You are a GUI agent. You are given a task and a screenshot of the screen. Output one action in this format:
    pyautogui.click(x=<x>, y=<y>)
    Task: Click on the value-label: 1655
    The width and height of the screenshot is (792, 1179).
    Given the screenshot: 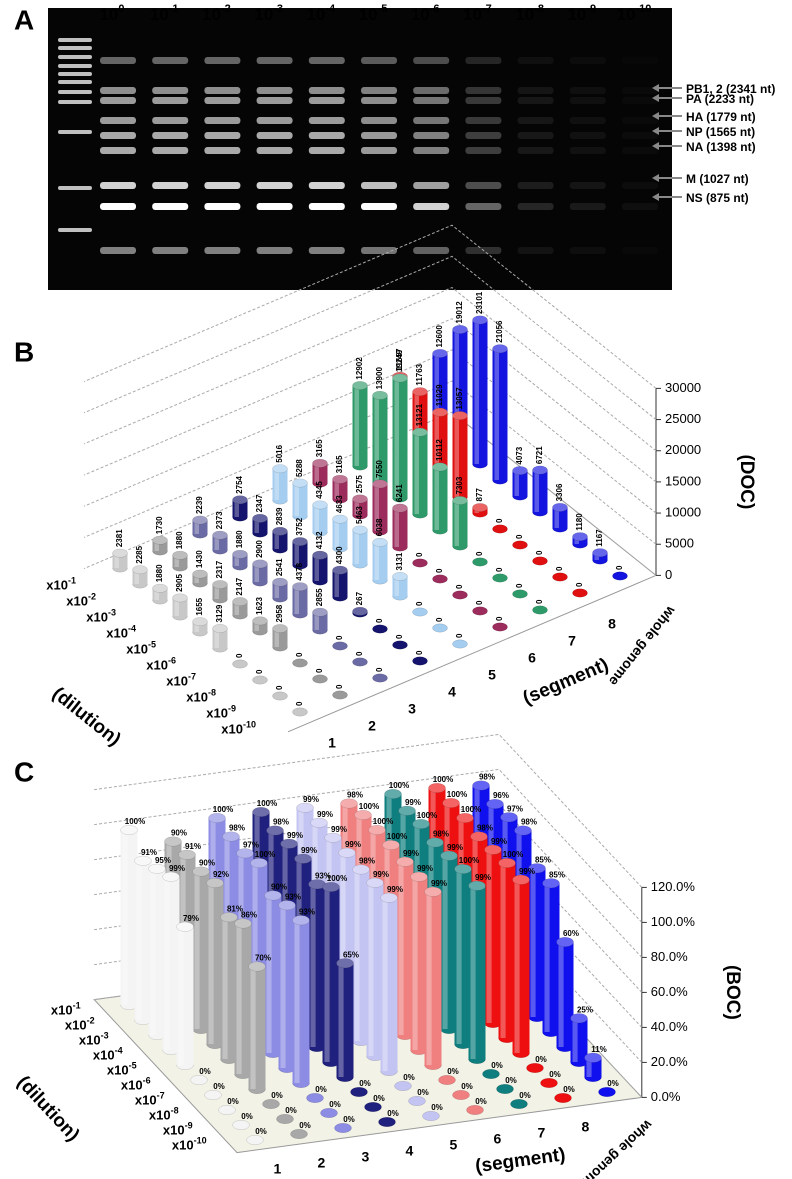 What is the action you would take?
    pyautogui.click(x=199, y=606)
    